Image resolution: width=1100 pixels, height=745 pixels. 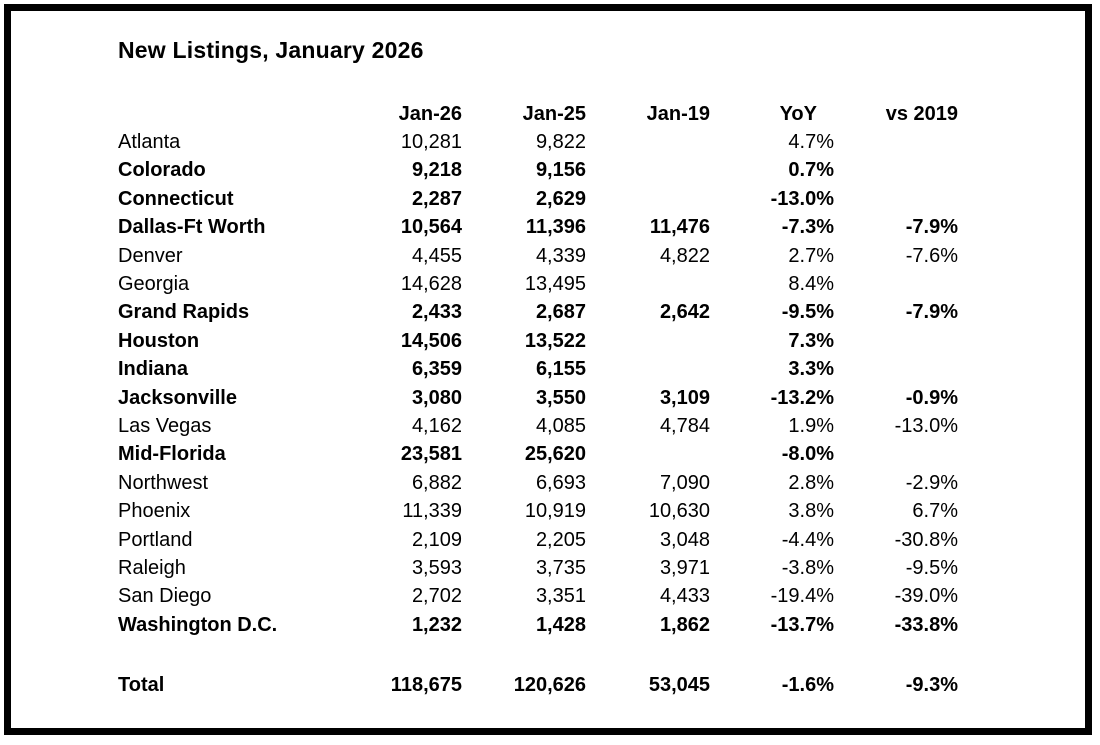 I want to click on table-row: Portland 2,109 2,205 3,048 -4.4% -30.8%, so click(x=538, y=540).